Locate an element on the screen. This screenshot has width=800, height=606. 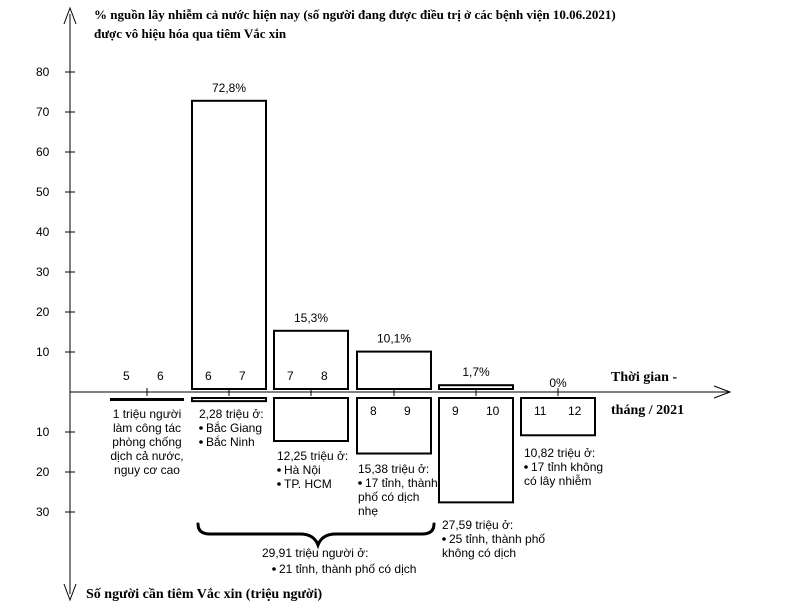
note-line: phố có dịch is located at coordinates (388, 497).